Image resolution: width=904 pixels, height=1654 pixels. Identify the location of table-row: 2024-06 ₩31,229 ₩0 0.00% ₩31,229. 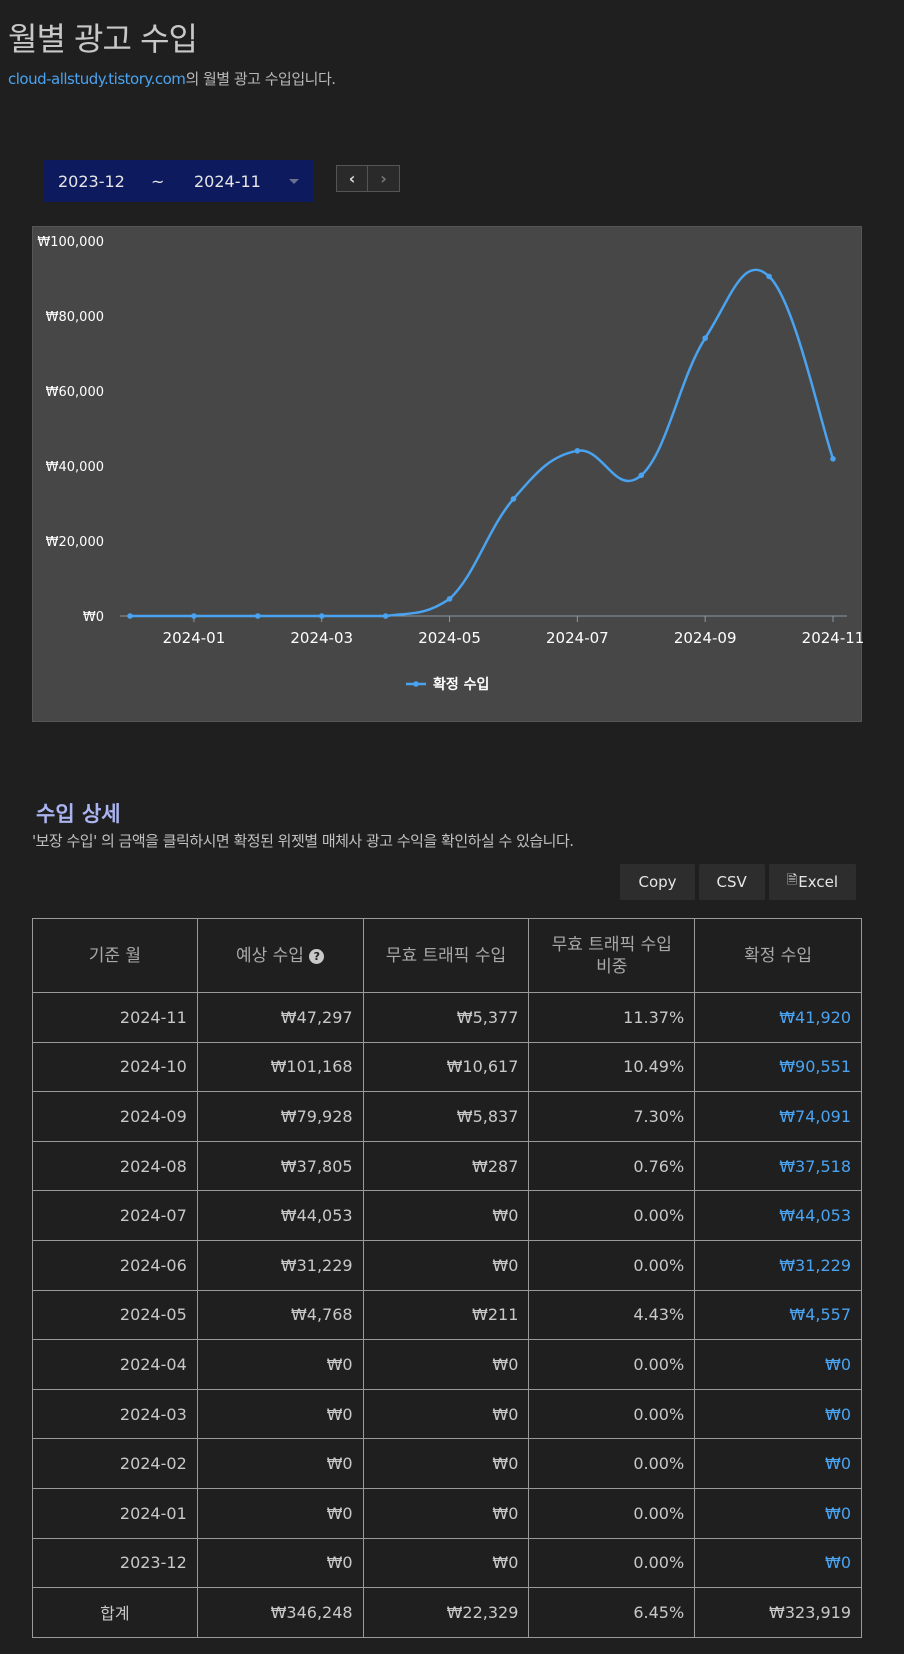
(447, 1265).